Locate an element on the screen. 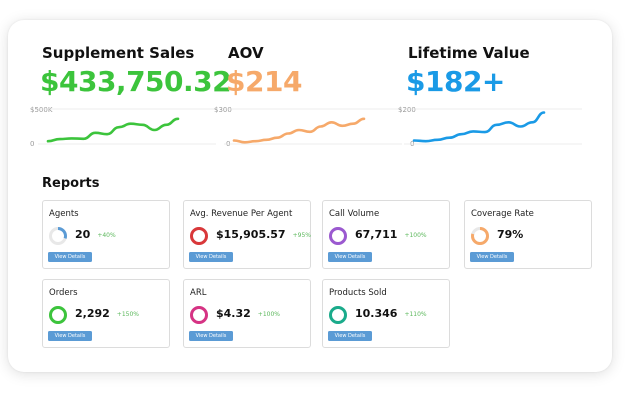  metric-value: $214 is located at coordinates (264, 81).